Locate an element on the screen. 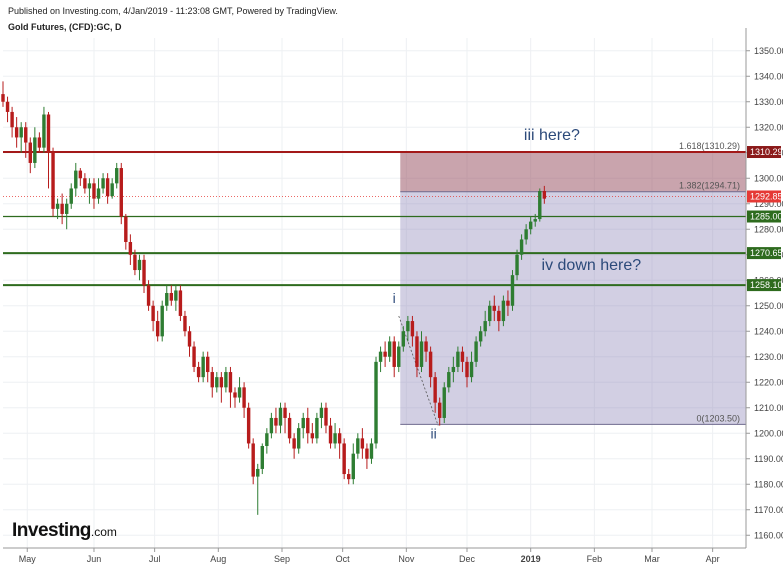 The image size is (783, 572). fib-level-label: 1.382(1294.71) is located at coordinates (709, 186).